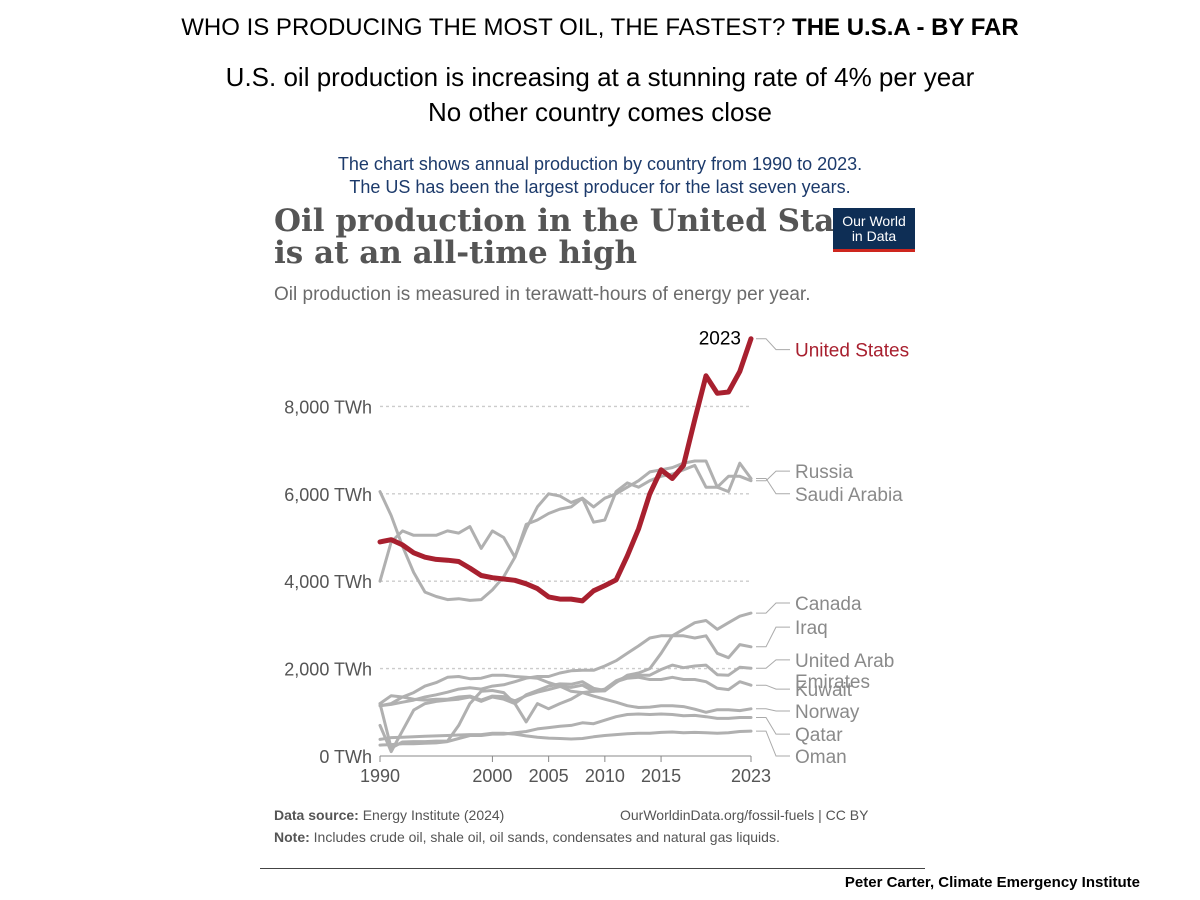 Image resolution: width=1200 pixels, height=900 pixels. I want to click on series-line-united-states, so click(565, 470).